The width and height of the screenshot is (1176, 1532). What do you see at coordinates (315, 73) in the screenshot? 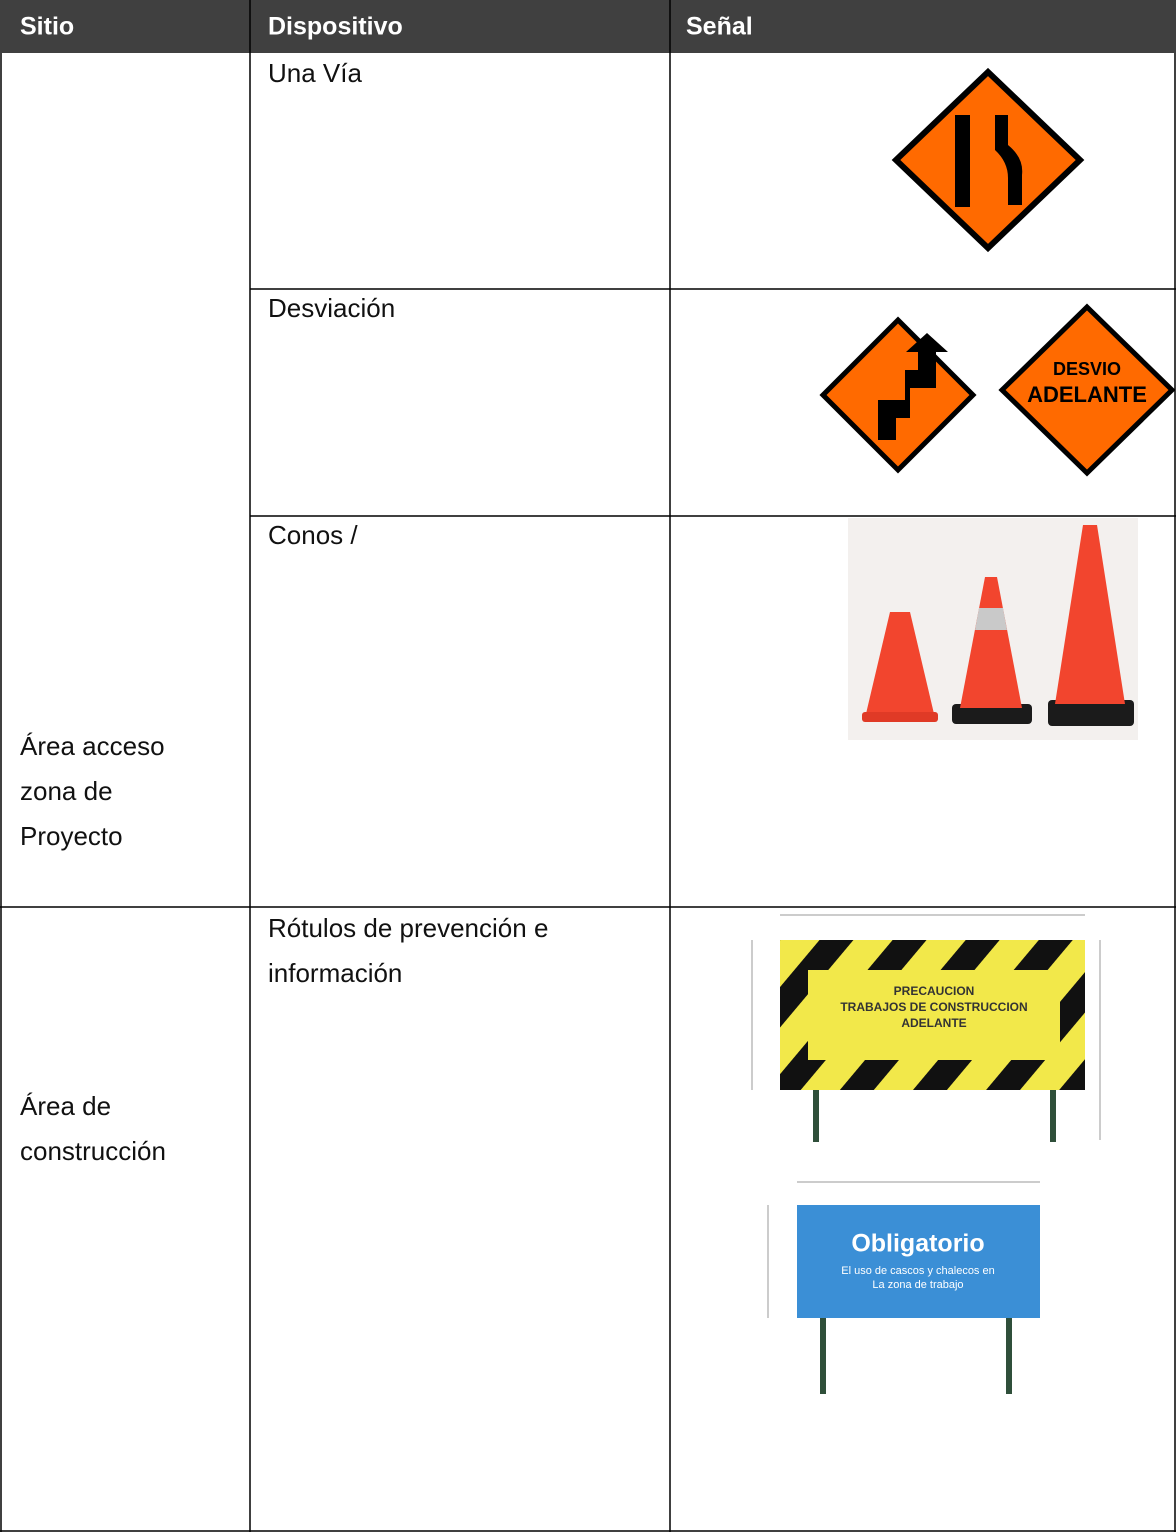
I see `cell-text: Una Vía` at bounding box center [315, 73].